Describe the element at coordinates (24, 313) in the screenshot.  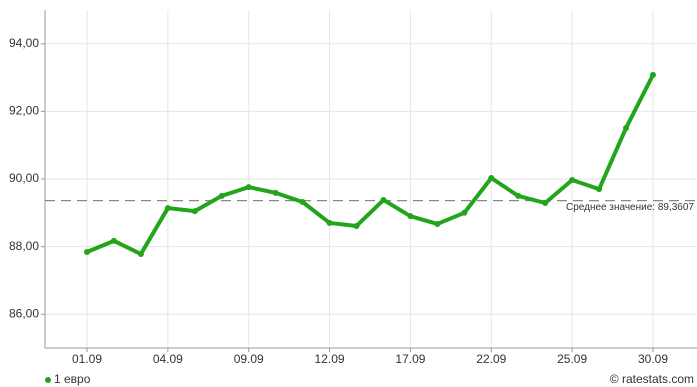
I see `y-tick-label: 86,00` at that location.